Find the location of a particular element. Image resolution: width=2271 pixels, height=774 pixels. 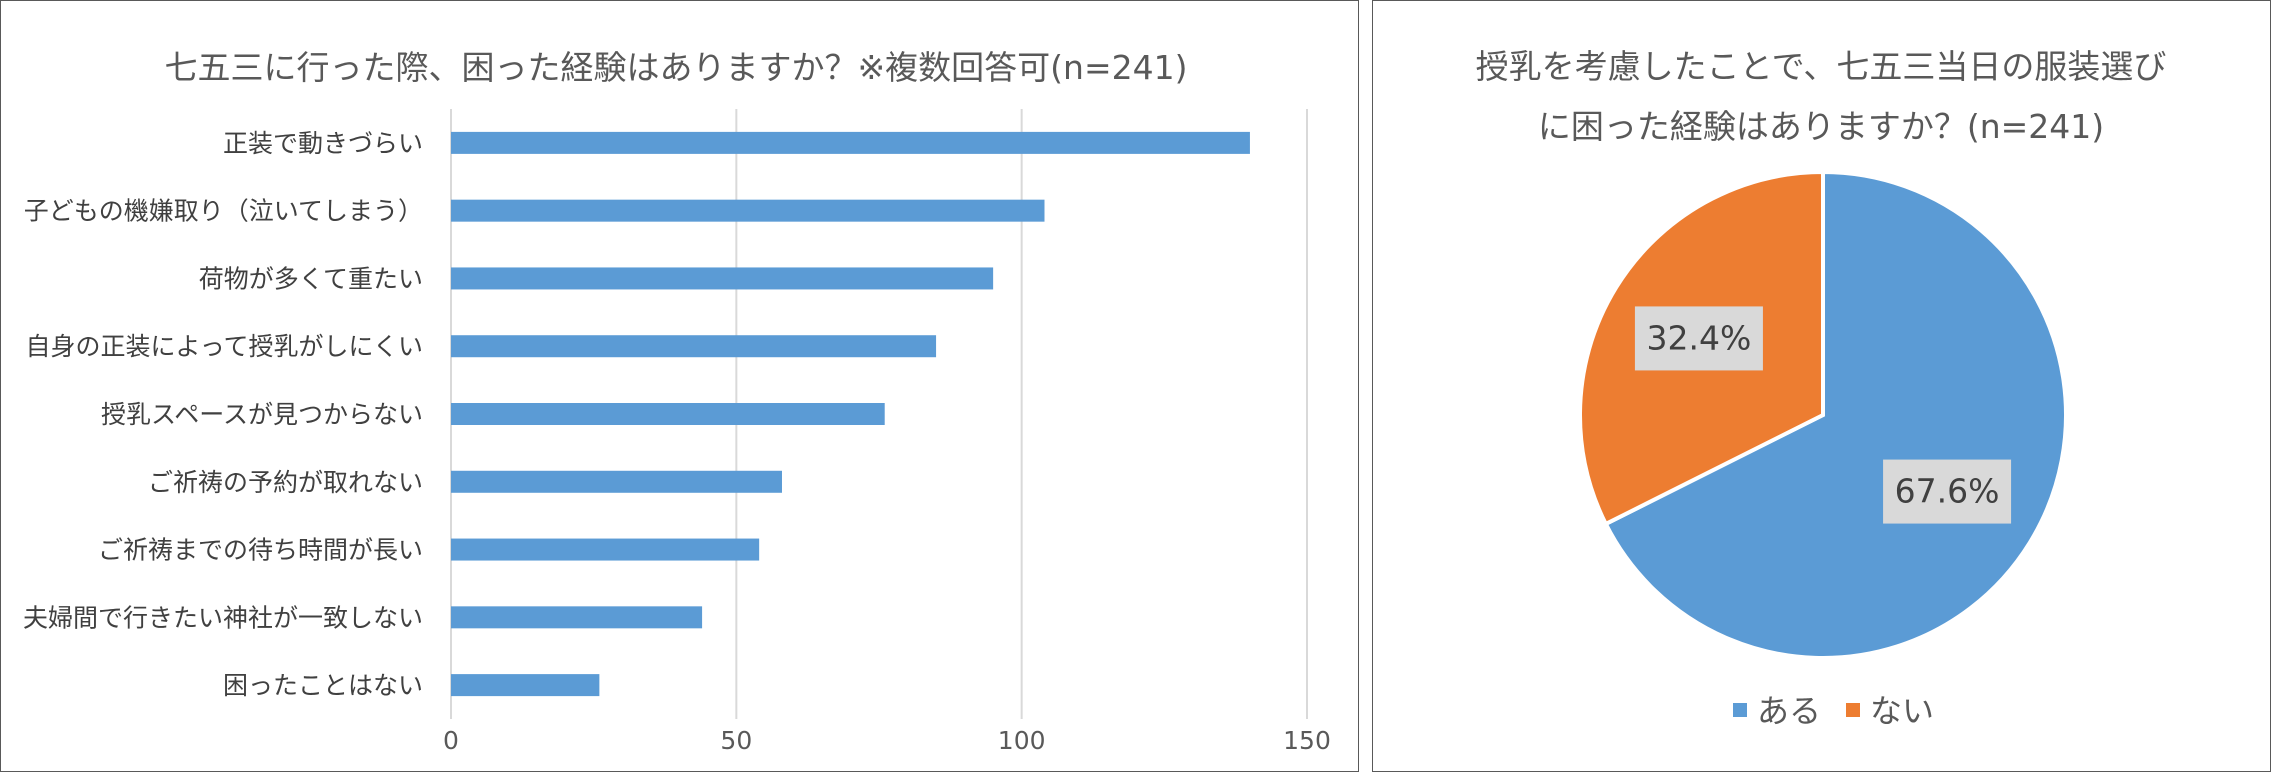

legend-item: ある is located at coordinates (1777, 711).